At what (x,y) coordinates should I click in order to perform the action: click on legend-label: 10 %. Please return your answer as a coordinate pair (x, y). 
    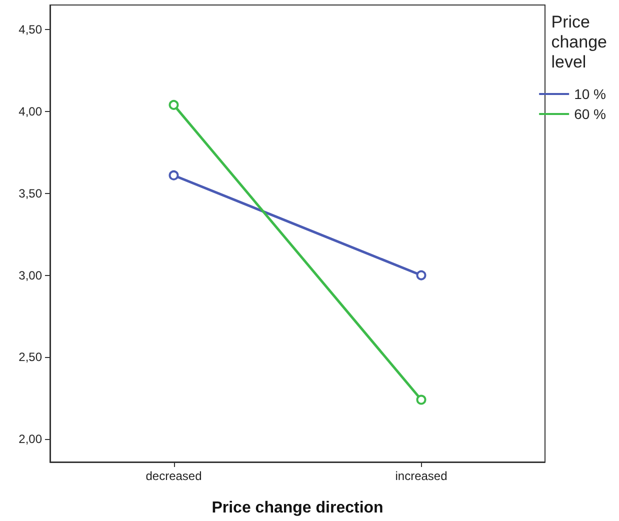
    Looking at the image, I should click on (590, 94).